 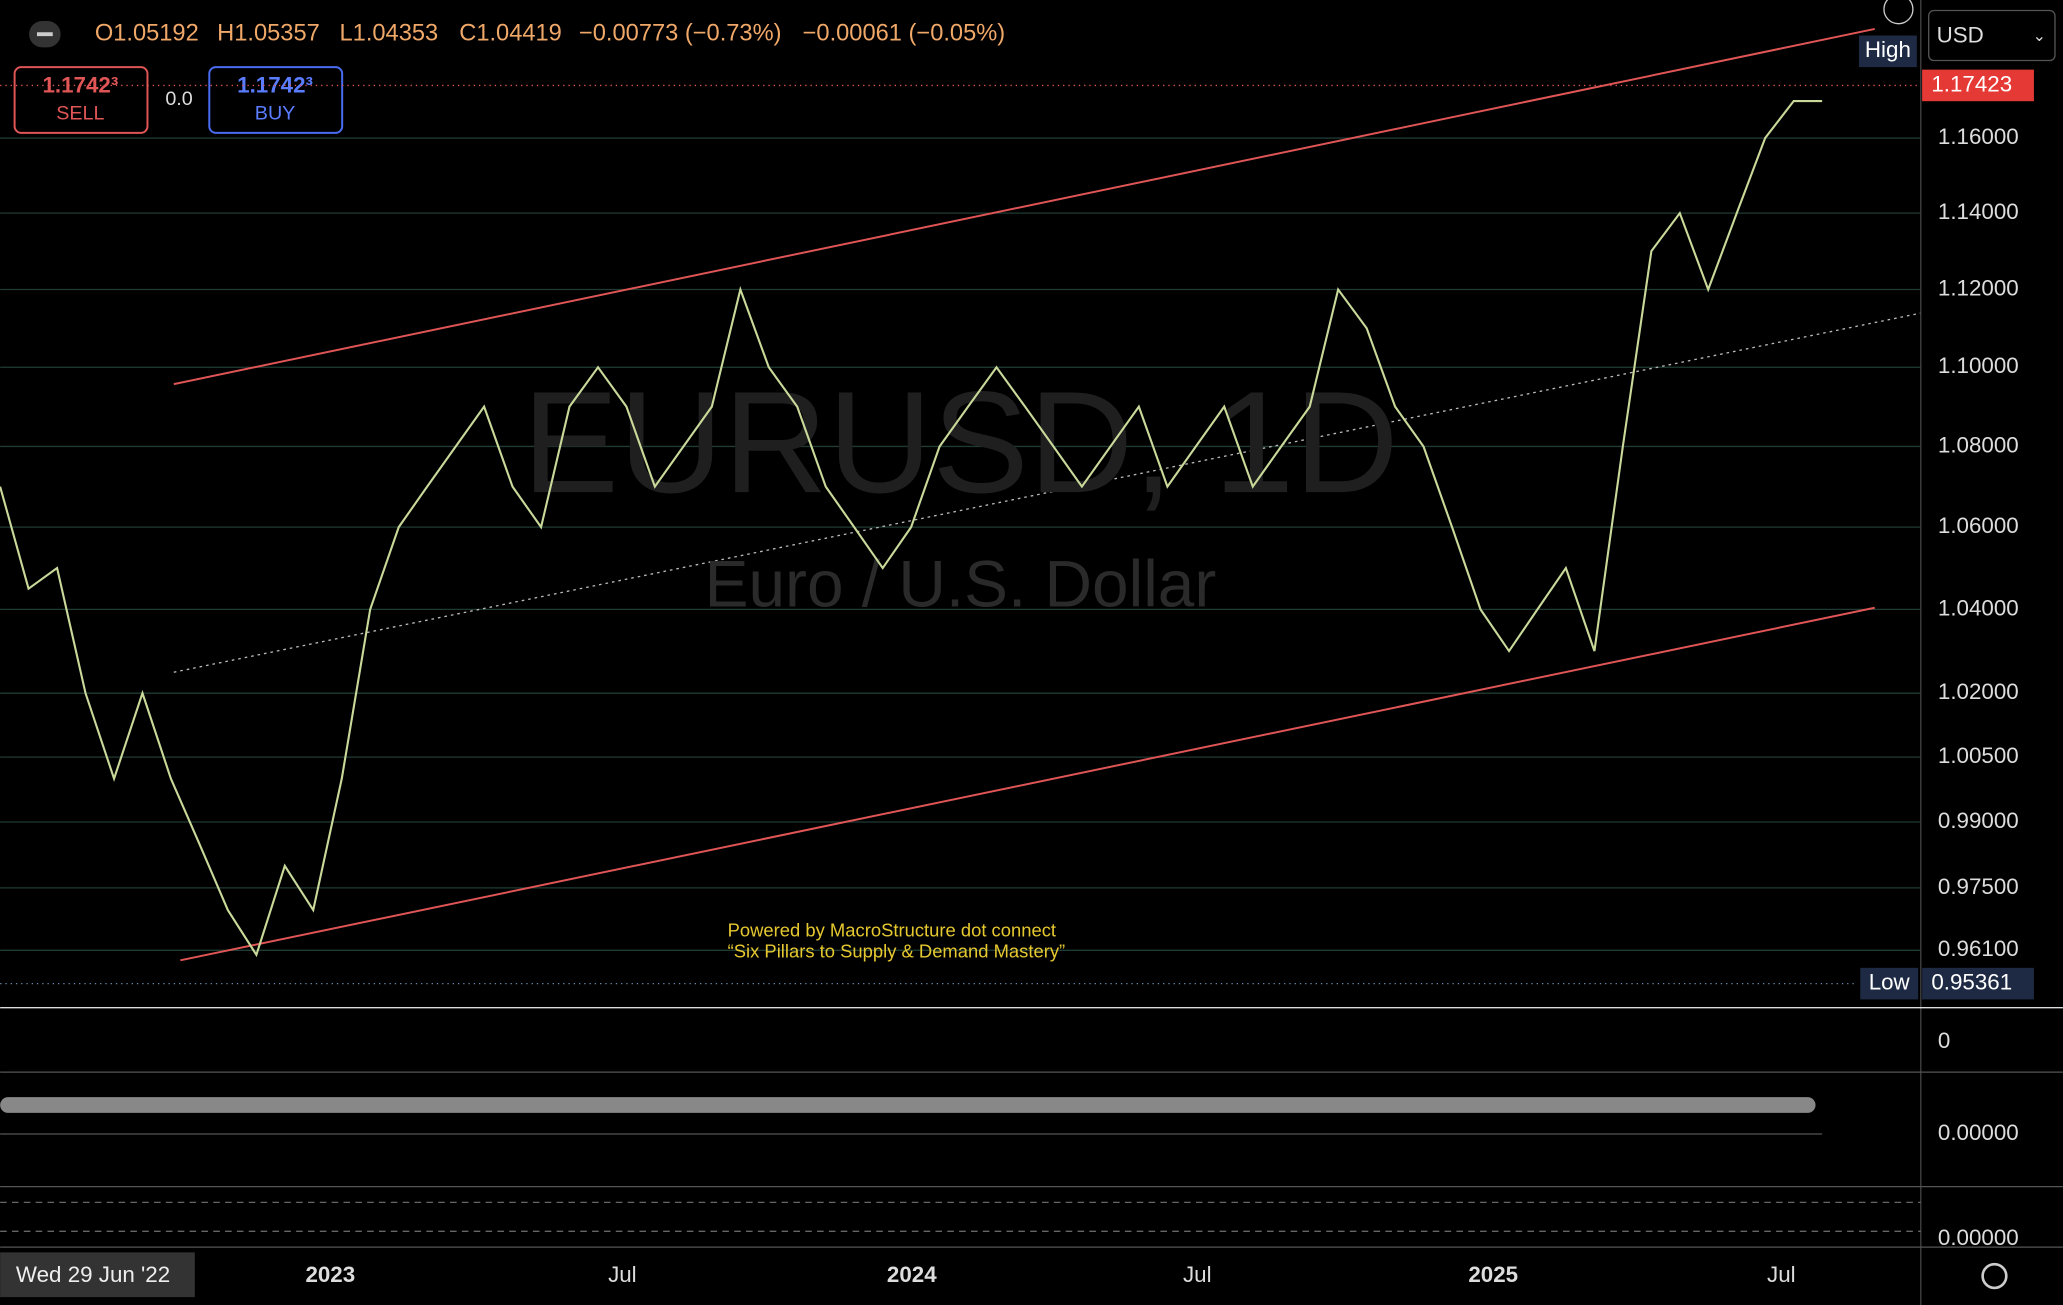 What do you see at coordinates (1978, 525) in the screenshot?
I see `y-tick-label: 1.06000` at bounding box center [1978, 525].